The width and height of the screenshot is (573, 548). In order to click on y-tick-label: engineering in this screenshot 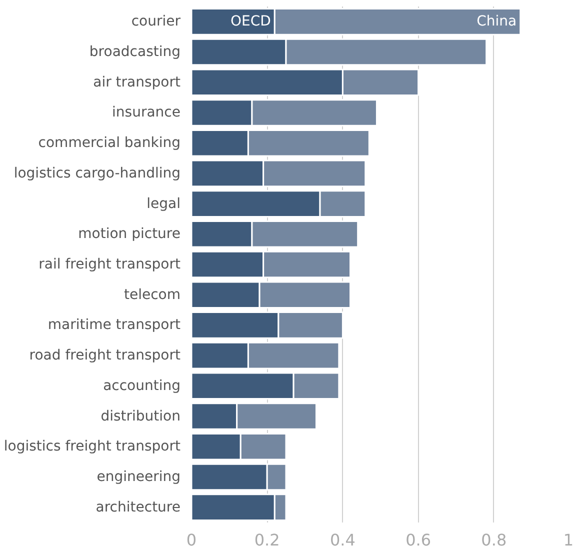, I will do `click(138, 476)`.